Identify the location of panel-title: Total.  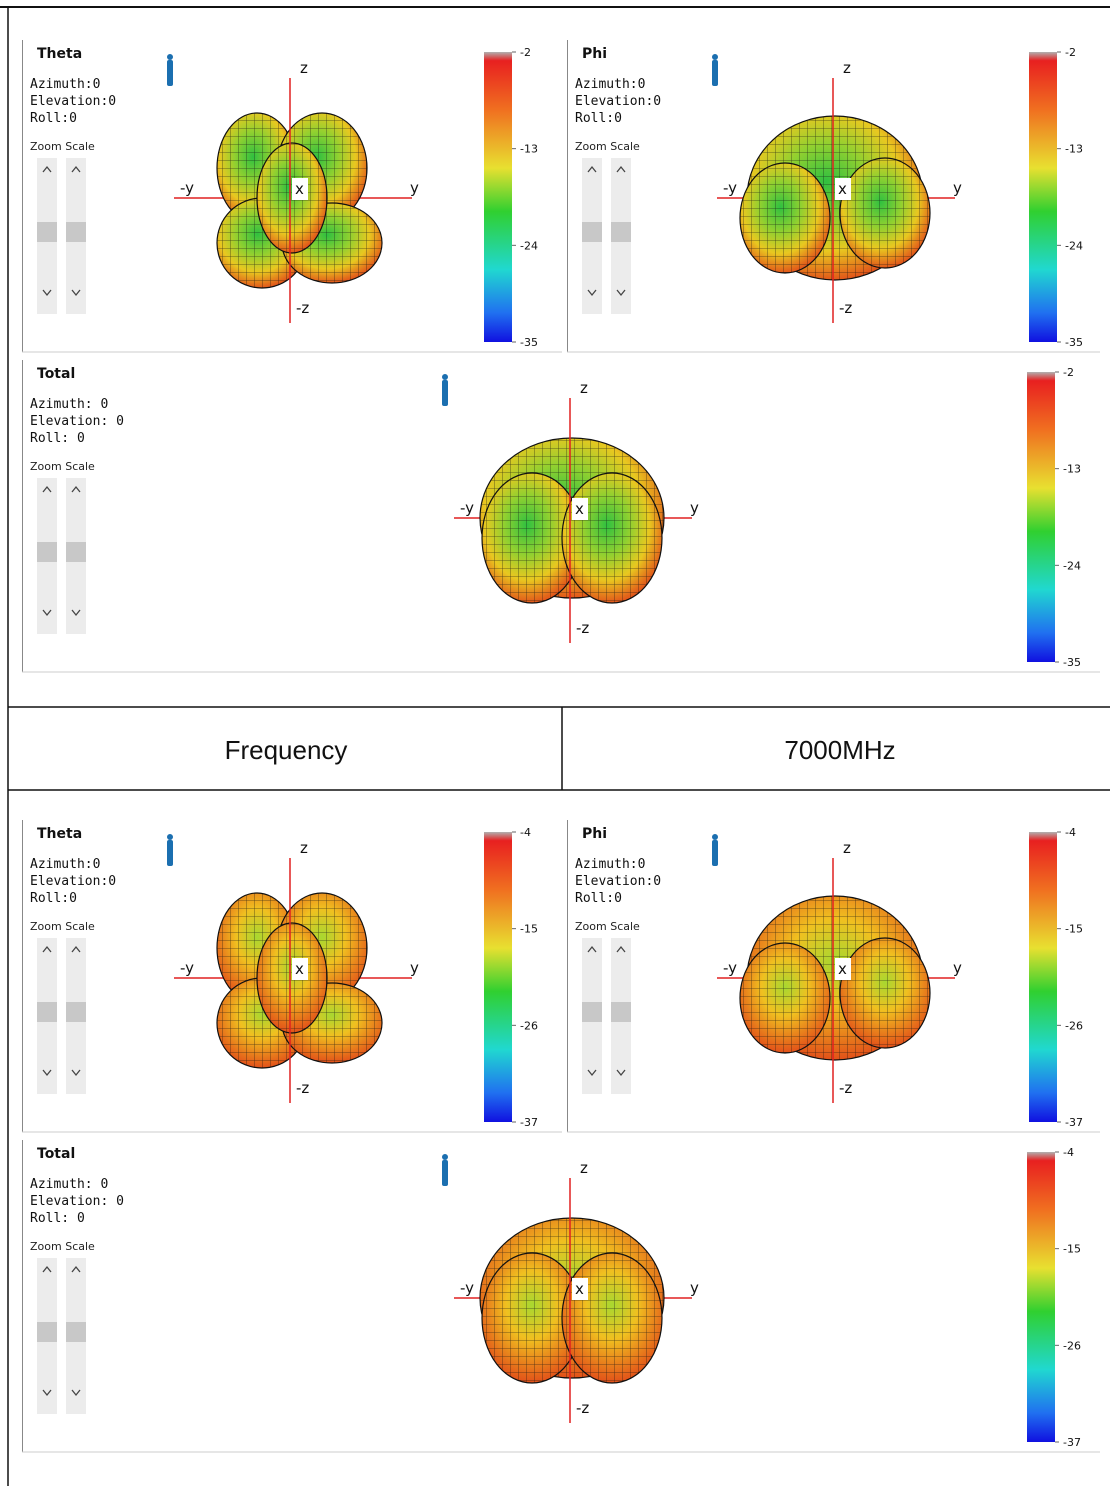
(56, 374).